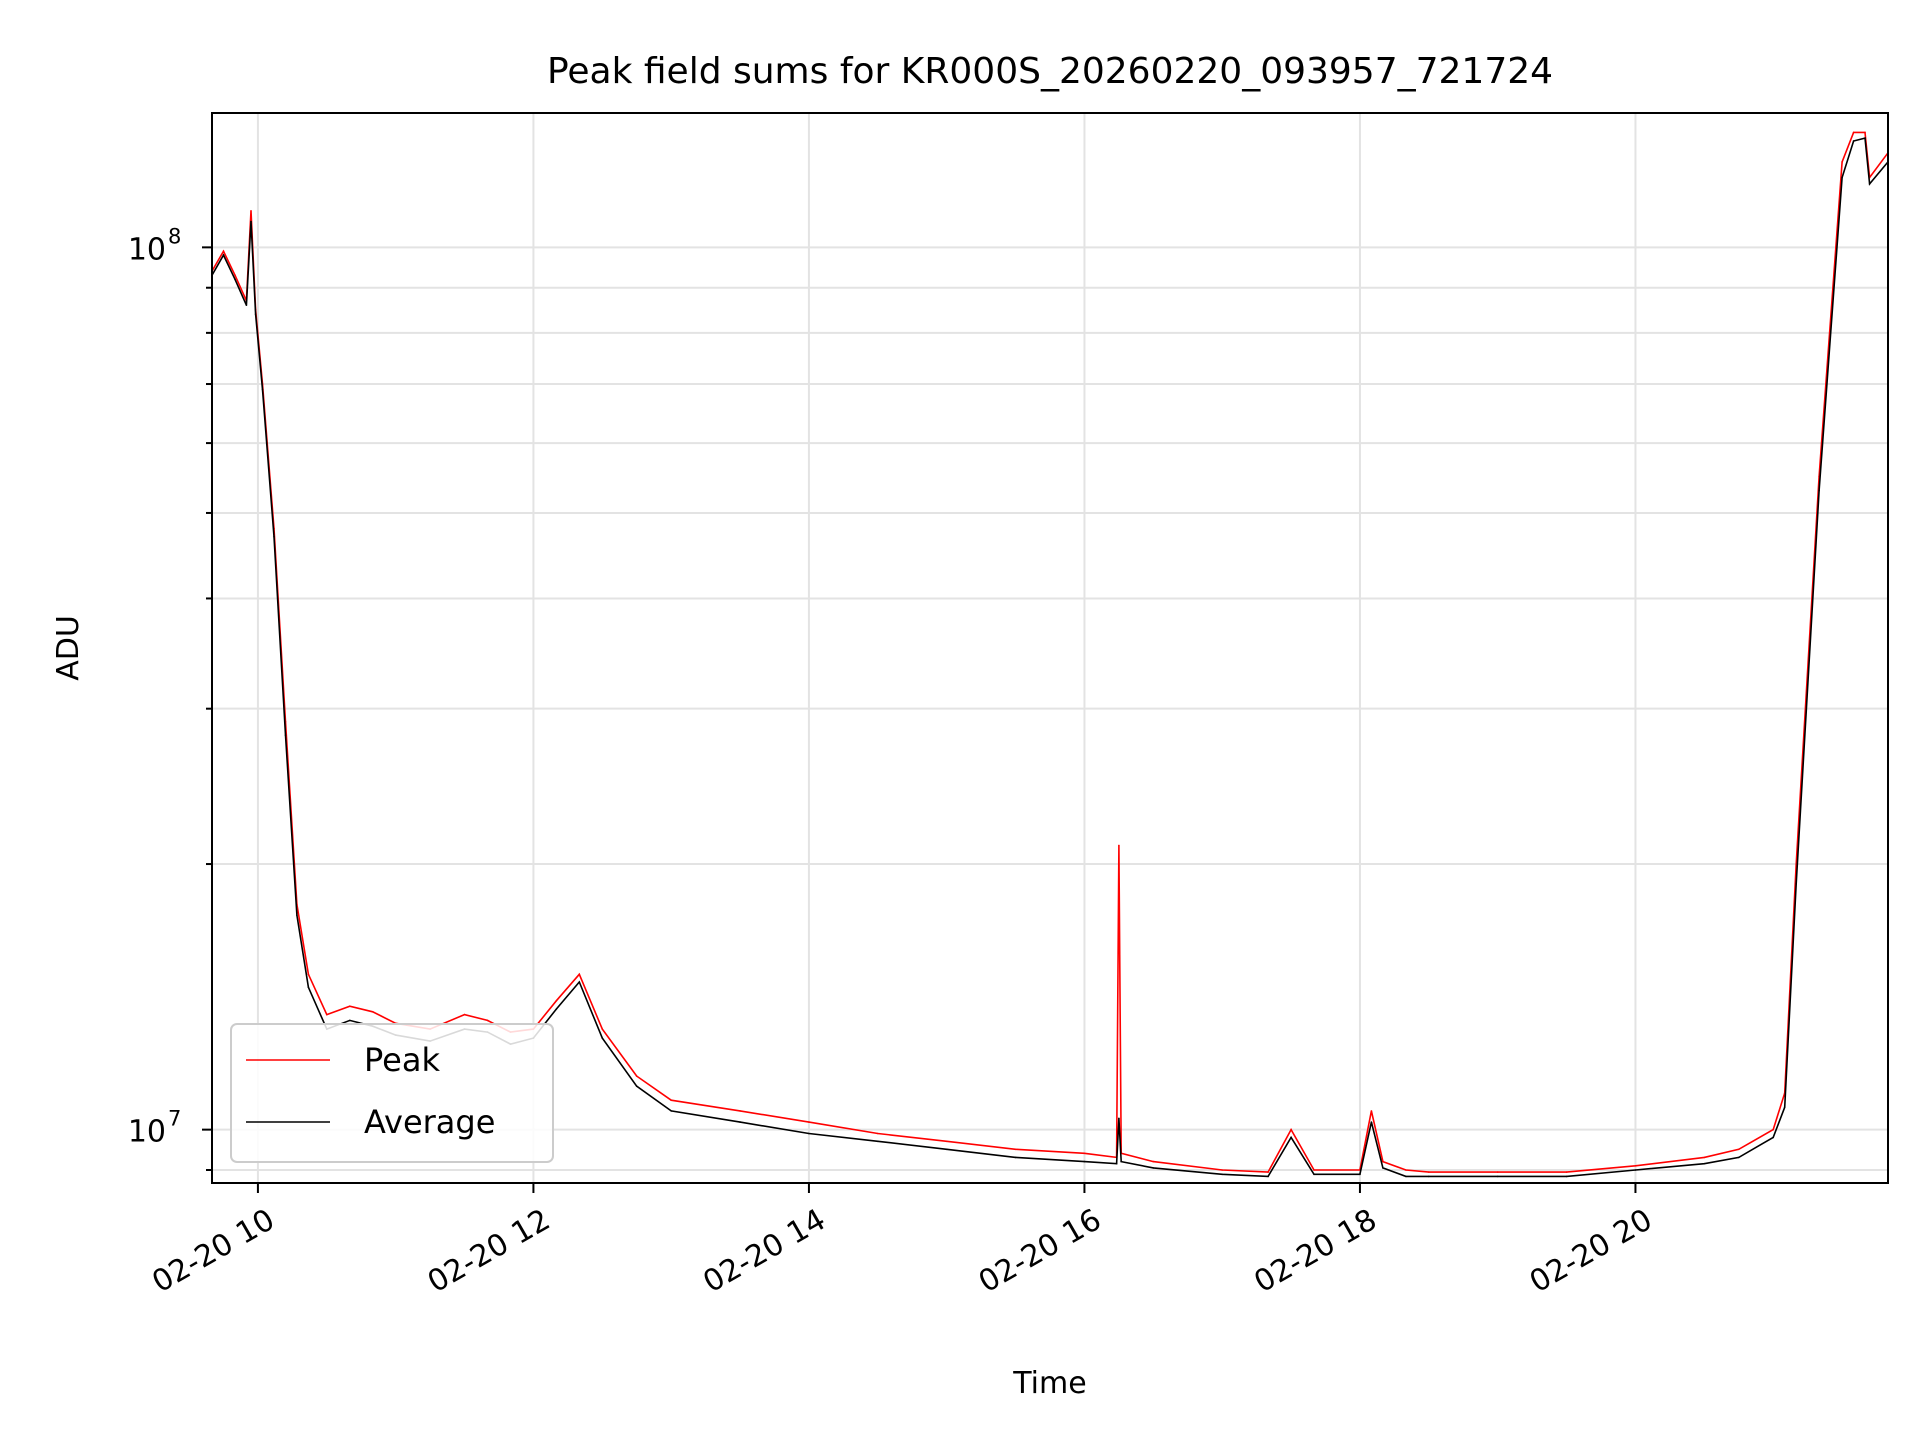 The width and height of the screenshot is (1920, 1445). I want to click on y-tick-exponent: 7, so click(174, 1119).